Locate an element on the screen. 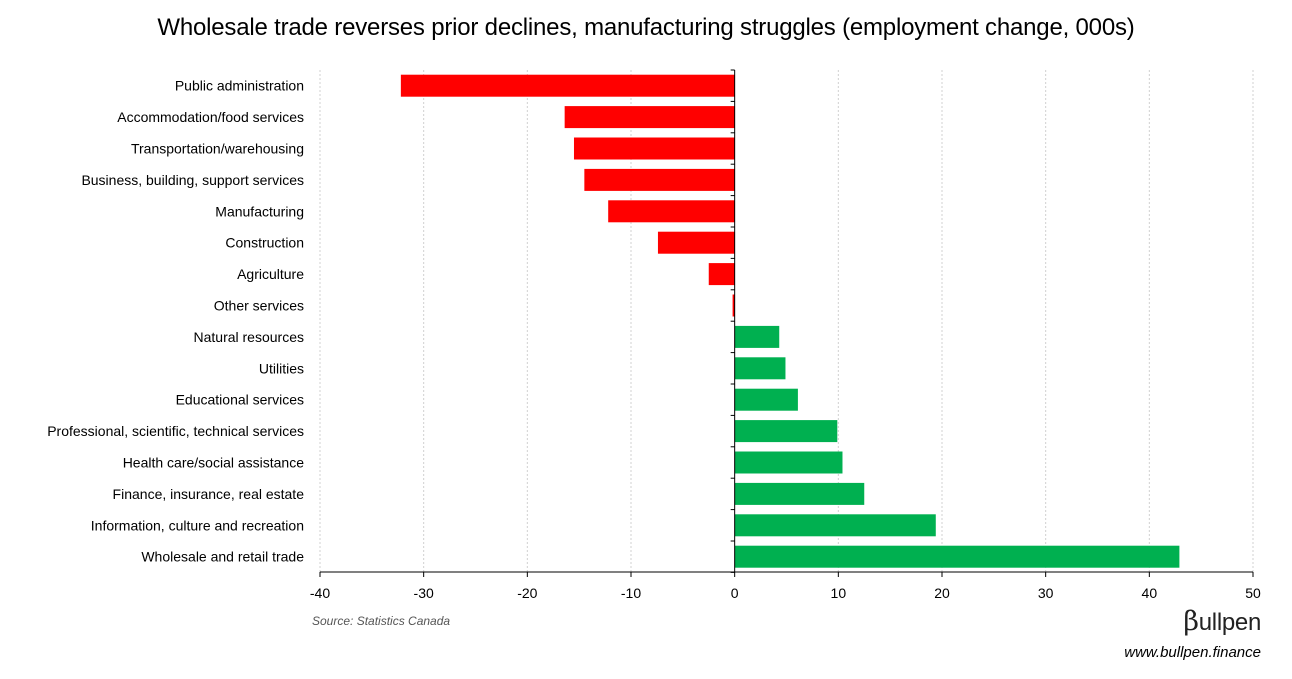 Image resolution: width=1292 pixels, height=679 pixels. x-tick-label: 50 is located at coordinates (1253, 593).